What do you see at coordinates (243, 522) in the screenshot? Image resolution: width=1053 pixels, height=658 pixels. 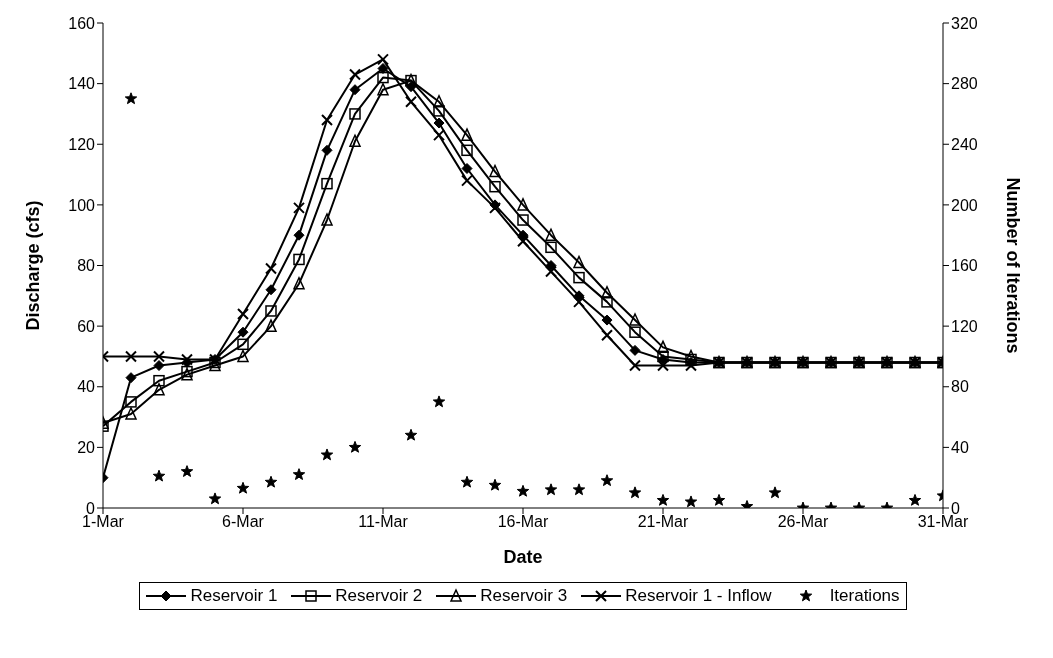 I see `x-tick-label: 6-Mar` at bounding box center [243, 522].